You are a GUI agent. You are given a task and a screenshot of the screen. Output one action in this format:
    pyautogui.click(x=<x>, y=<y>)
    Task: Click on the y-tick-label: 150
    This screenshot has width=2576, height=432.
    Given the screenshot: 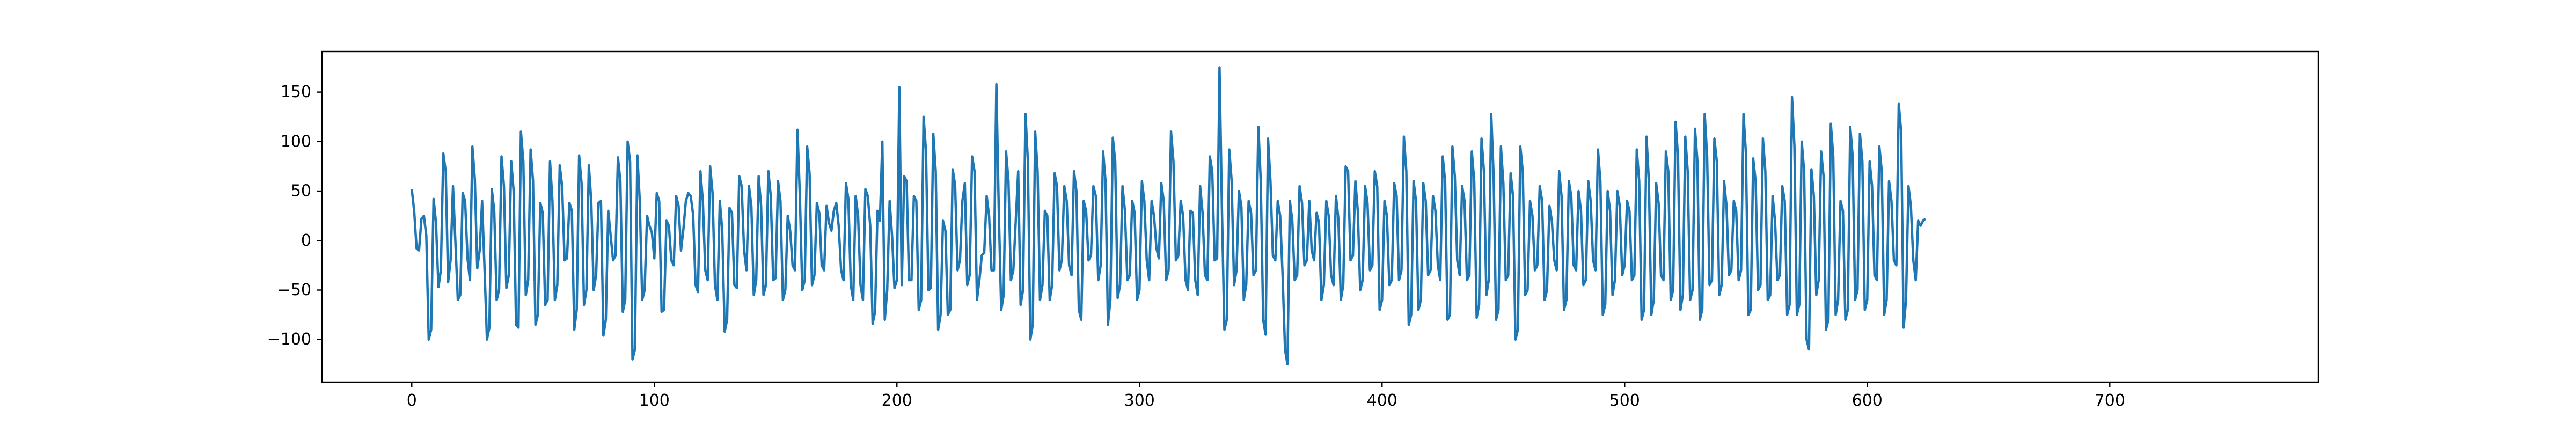 What is the action you would take?
    pyautogui.click(x=296, y=92)
    